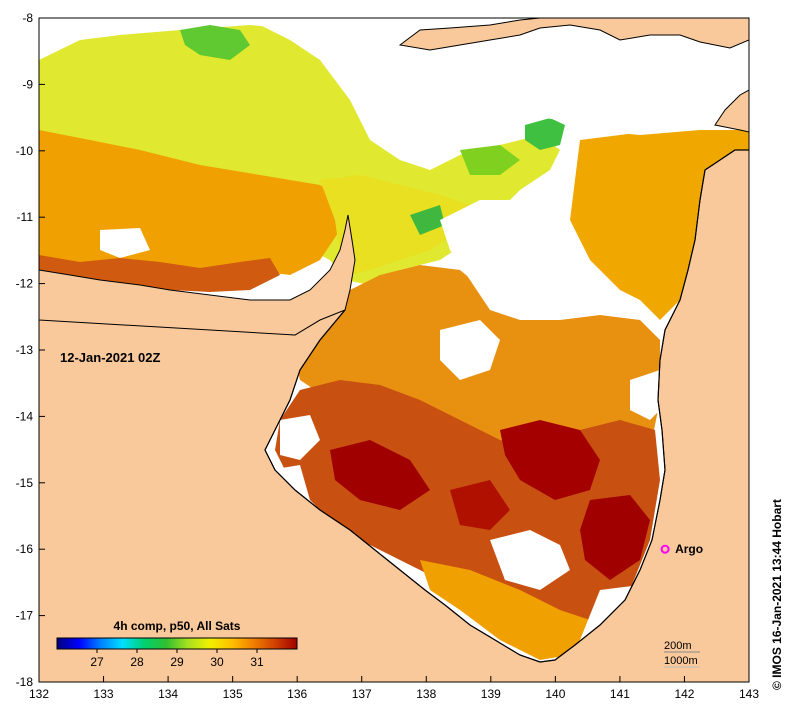  I want to click on contour-label-200m: 200m, so click(678, 646).